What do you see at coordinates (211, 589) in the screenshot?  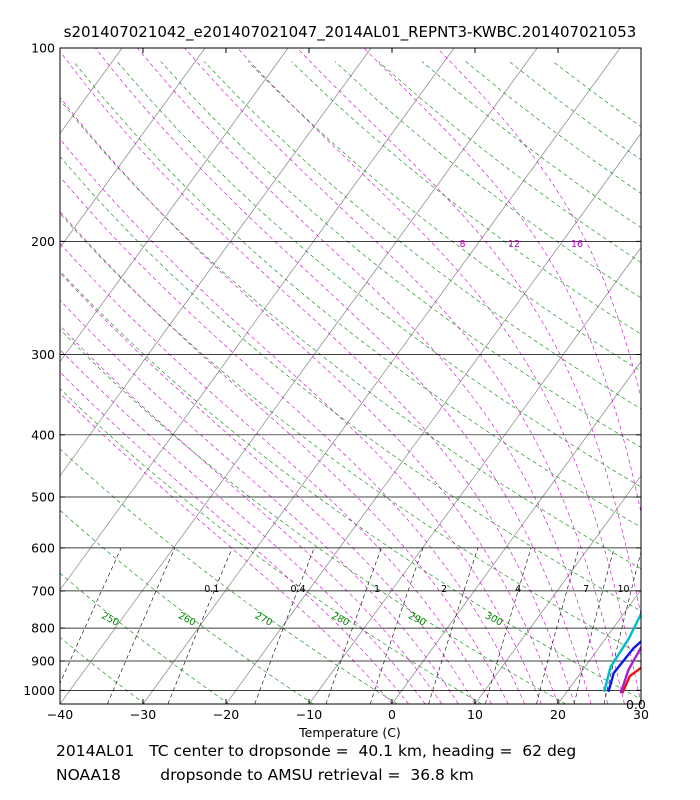 I see `mixing-ratio-label: 0.1` at bounding box center [211, 589].